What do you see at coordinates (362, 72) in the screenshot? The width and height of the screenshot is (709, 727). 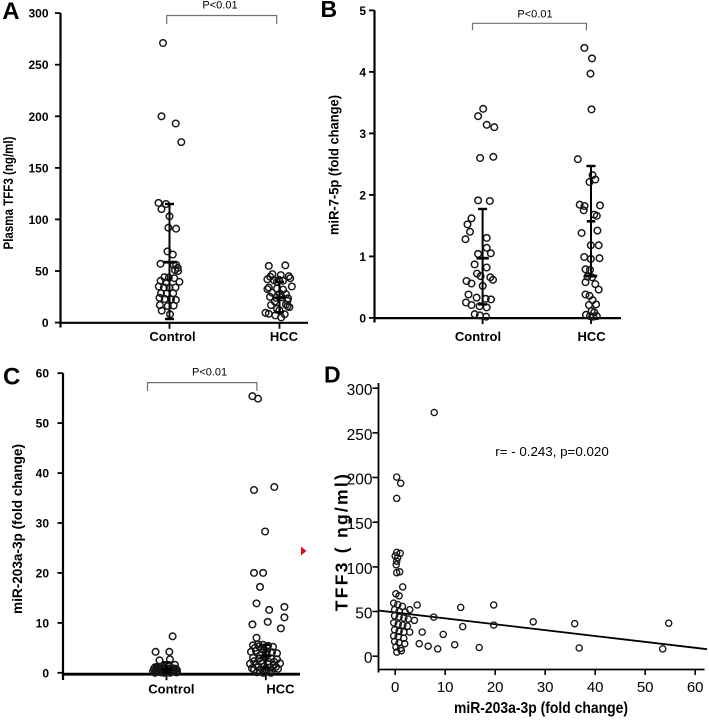 I see `svg-text: 4` at bounding box center [362, 72].